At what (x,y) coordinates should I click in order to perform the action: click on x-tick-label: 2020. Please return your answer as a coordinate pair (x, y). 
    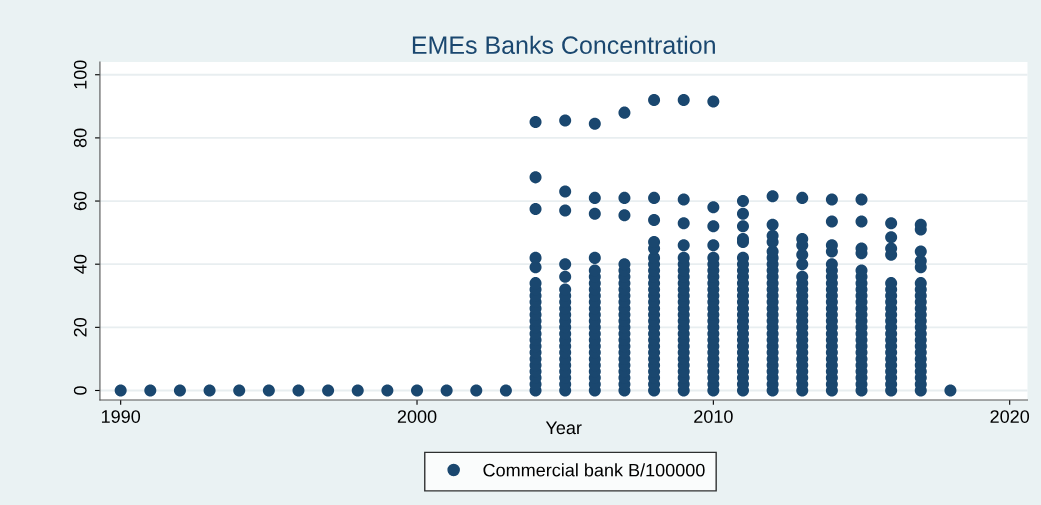
    Looking at the image, I should click on (1010, 416).